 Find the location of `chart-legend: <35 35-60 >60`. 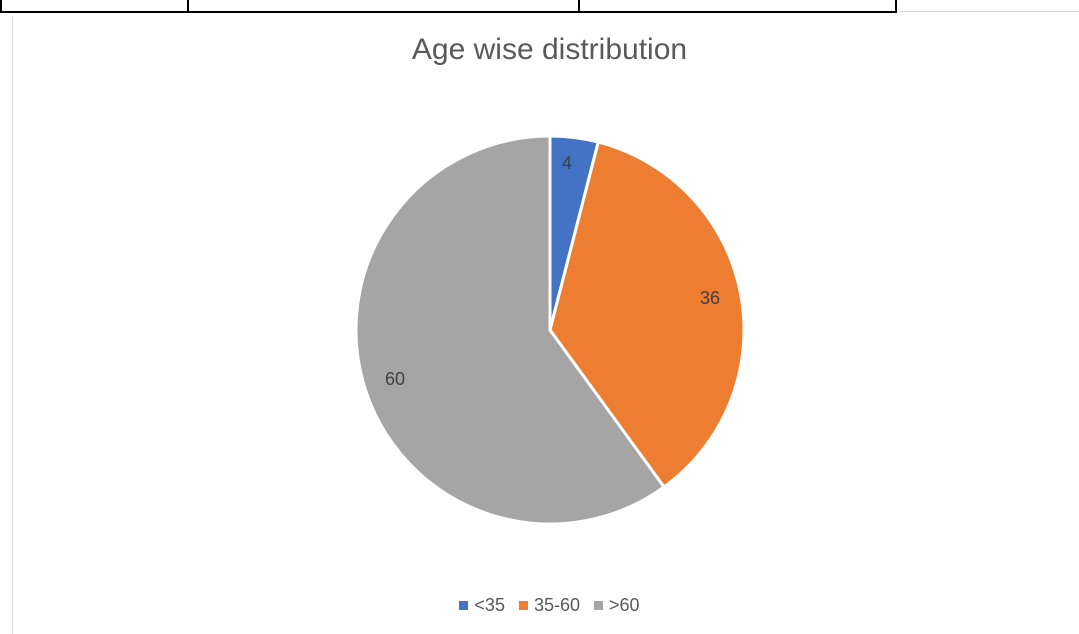

chart-legend: <35 35-60 >60 is located at coordinates (539, 605).